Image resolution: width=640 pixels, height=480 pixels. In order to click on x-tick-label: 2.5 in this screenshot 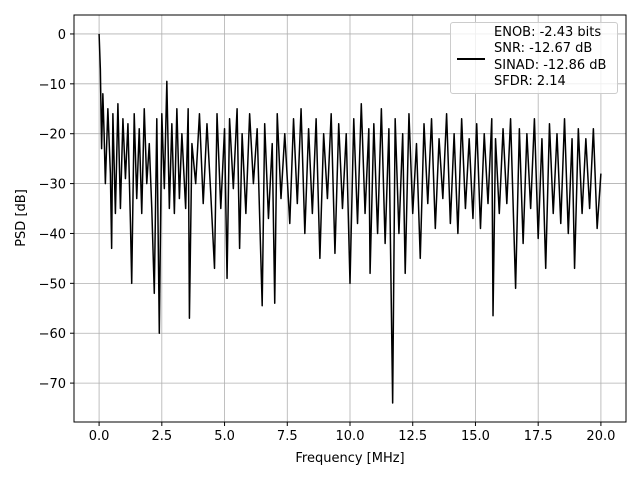, I will do `click(161, 436)`.